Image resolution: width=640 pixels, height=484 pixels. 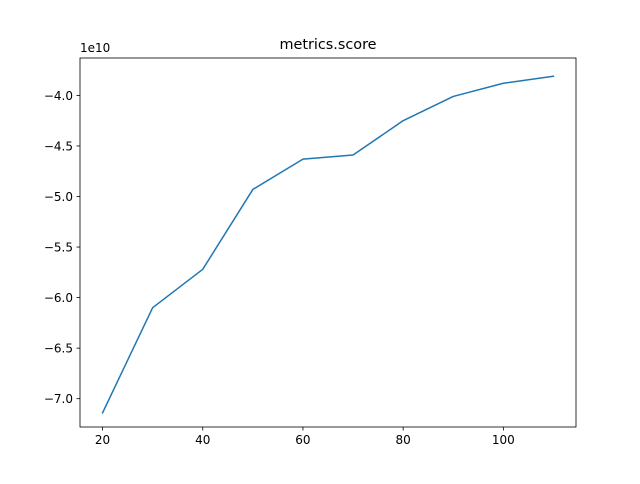 What do you see at coordinates (58, 399) in the screenshot?
I see `y-tick-label: −7.0` at bounding box center [58, 399].